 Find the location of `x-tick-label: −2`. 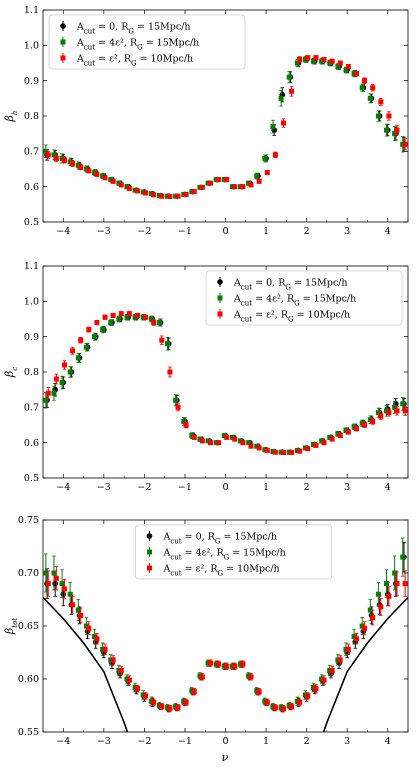

x-tick-label: −2 is located at coordinates (144, 741).